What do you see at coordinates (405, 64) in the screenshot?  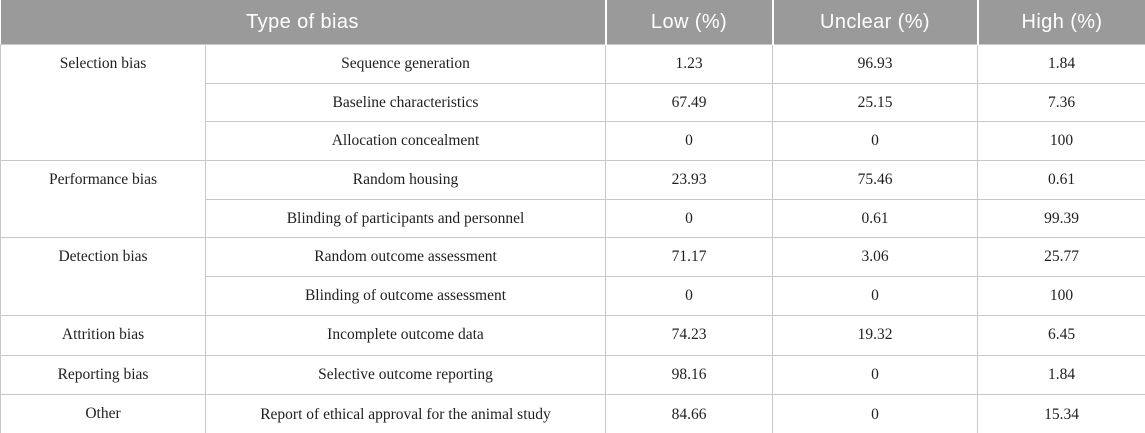 I see `bias-item-cell: Sequence generation` at bounding box center [405, 64].